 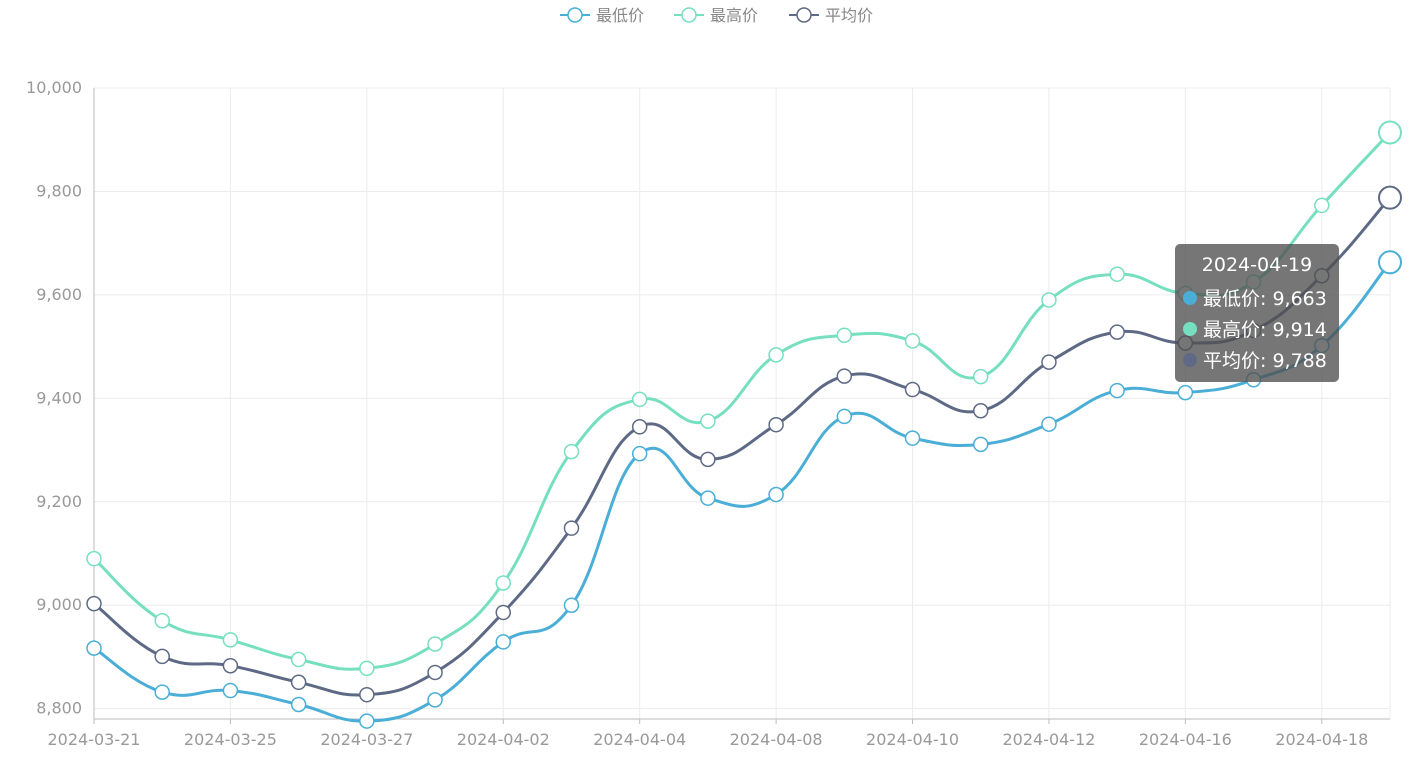 What do you see at coordinates (59, 294) in the screenshot?
I see `y-tick-label: 9,600` at bounding box center [59, 294].